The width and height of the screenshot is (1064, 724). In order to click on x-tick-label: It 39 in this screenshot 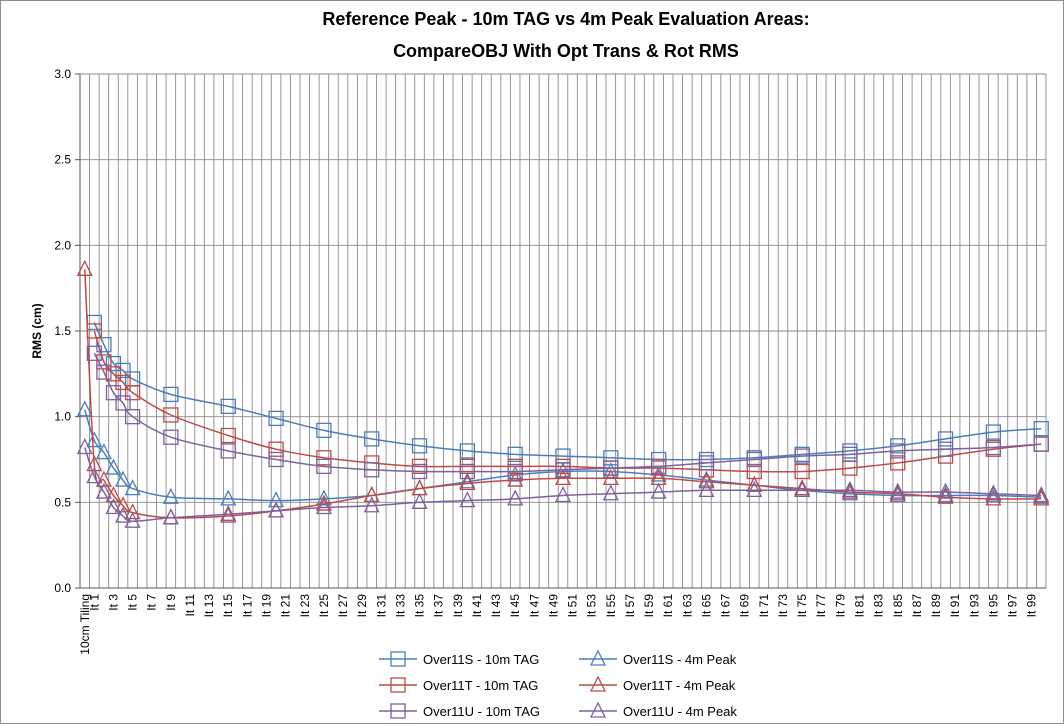, I will do `click(458, 606)`.